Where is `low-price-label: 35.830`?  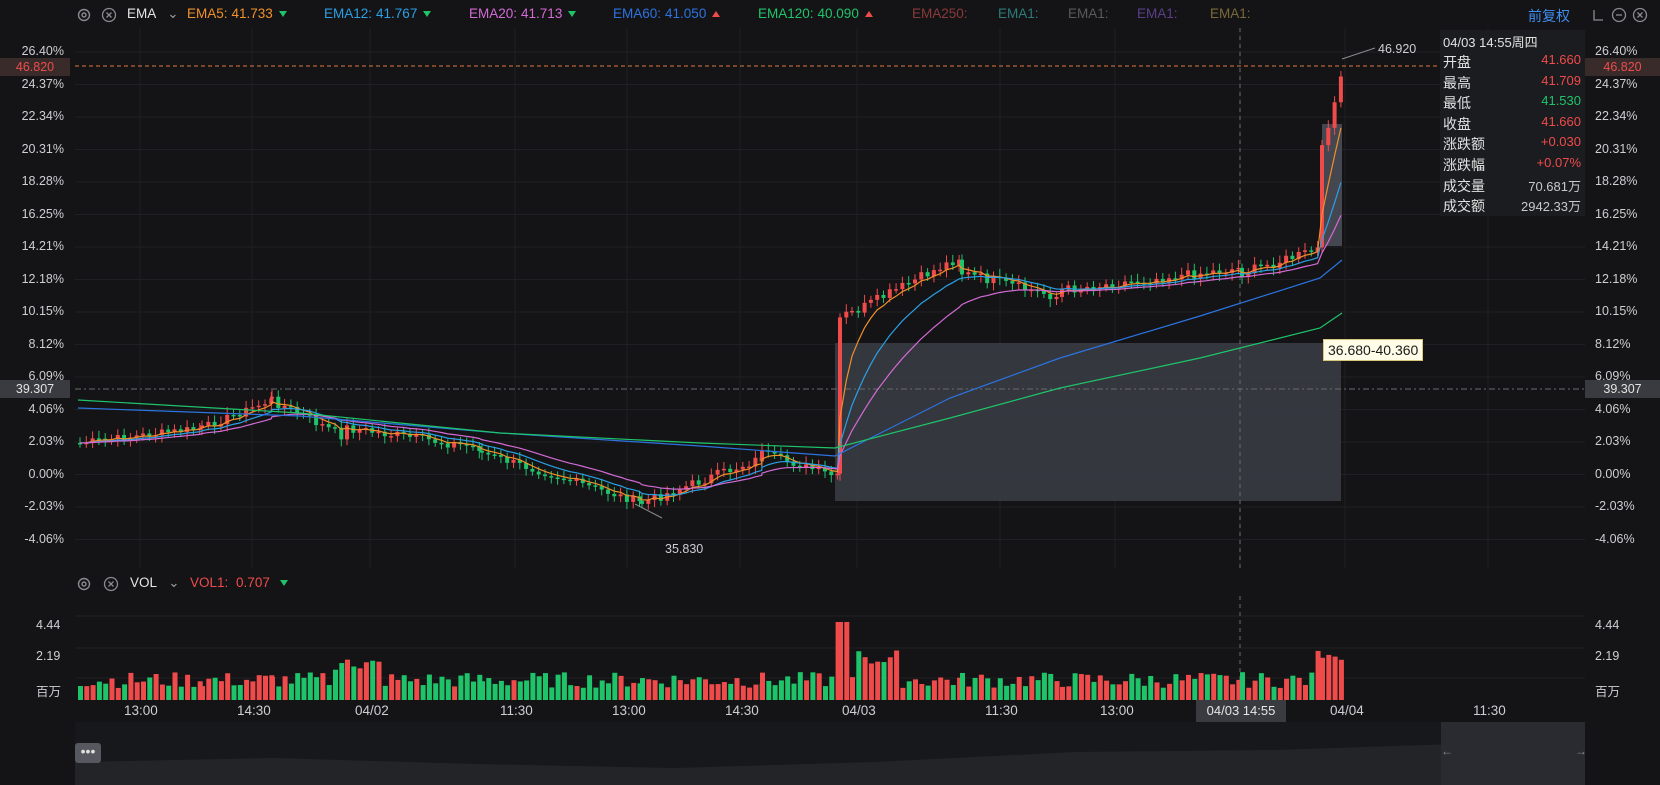 low-price-label: 35.830 is located at coordinates (684, 549).